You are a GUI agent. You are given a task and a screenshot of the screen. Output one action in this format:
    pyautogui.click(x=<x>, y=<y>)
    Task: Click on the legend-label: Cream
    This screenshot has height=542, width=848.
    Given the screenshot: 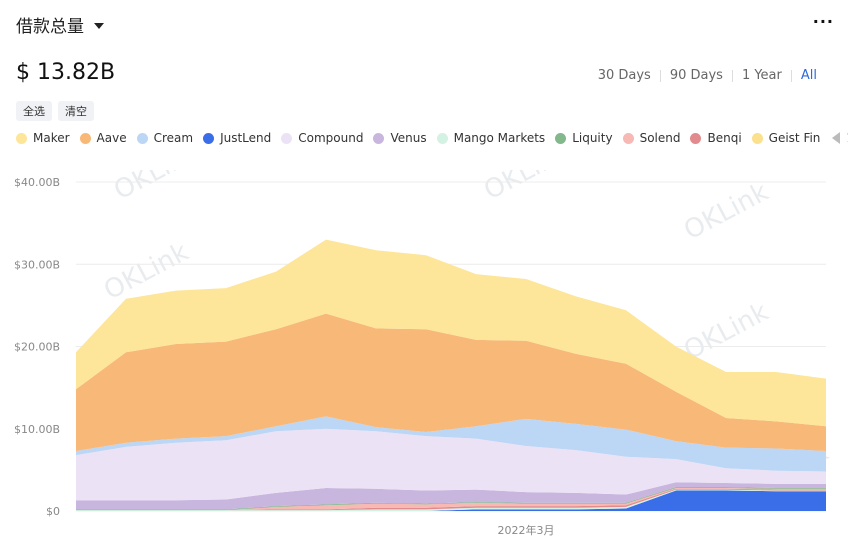 What is the action you would take?
    pyautogui.click(x=173, y=138)
    